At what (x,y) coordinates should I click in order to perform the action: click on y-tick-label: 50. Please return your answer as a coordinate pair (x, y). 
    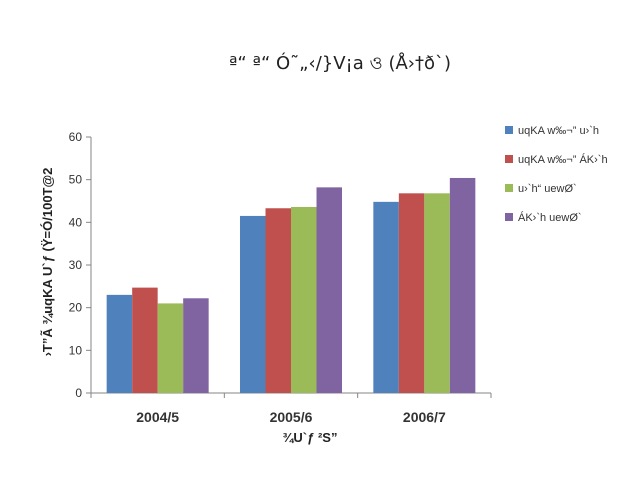
    Looking at the image, I should click on (76, 180).